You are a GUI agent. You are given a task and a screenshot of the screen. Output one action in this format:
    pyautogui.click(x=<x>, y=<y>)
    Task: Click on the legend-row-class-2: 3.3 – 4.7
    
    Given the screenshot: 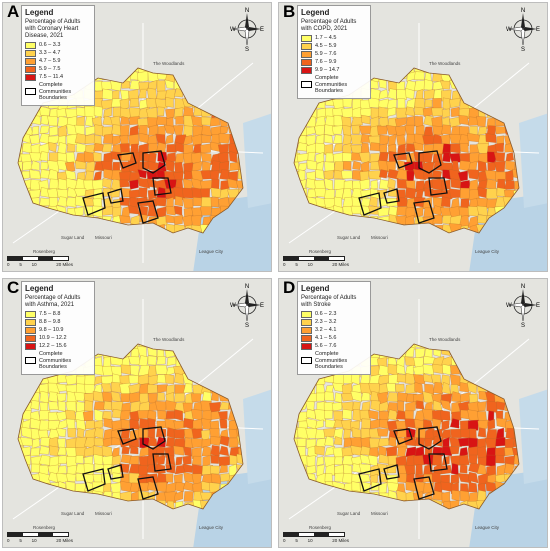 What is the action you would take?
    pyautogui.click(x=58, y=53)
    